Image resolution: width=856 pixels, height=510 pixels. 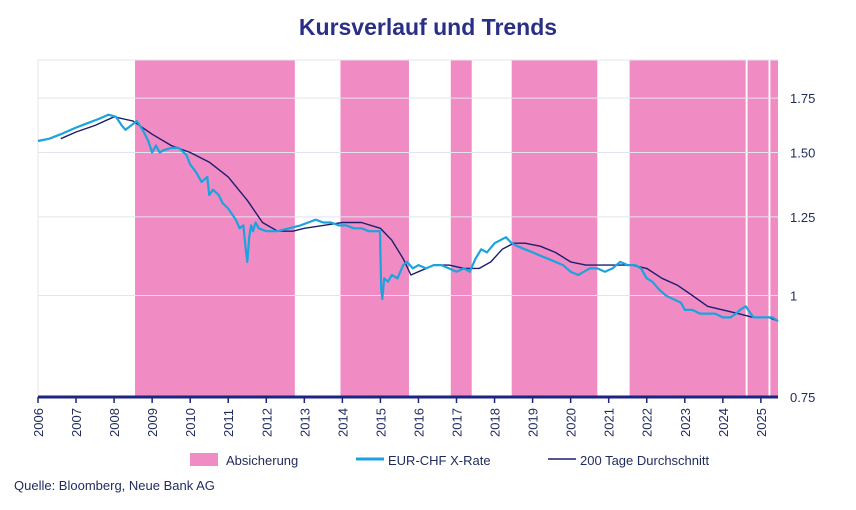 I want to click on y-tick-label: 0.75, so click(x=802, y=397).